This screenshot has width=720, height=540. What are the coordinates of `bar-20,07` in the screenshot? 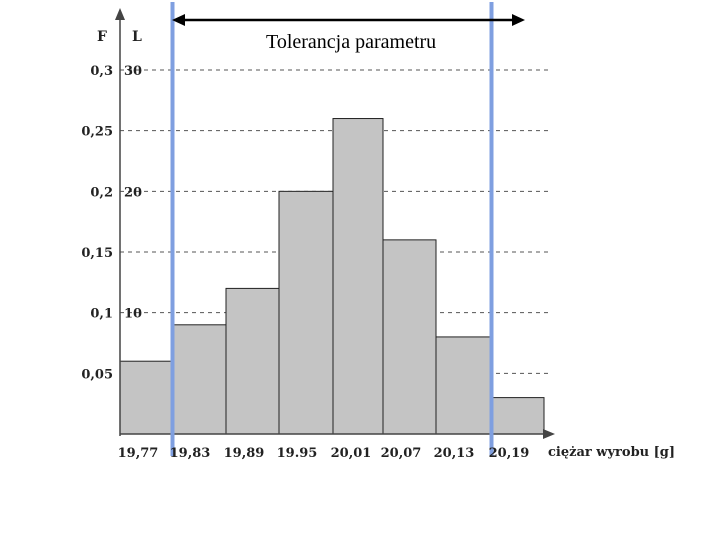 It's located at (409, 337).